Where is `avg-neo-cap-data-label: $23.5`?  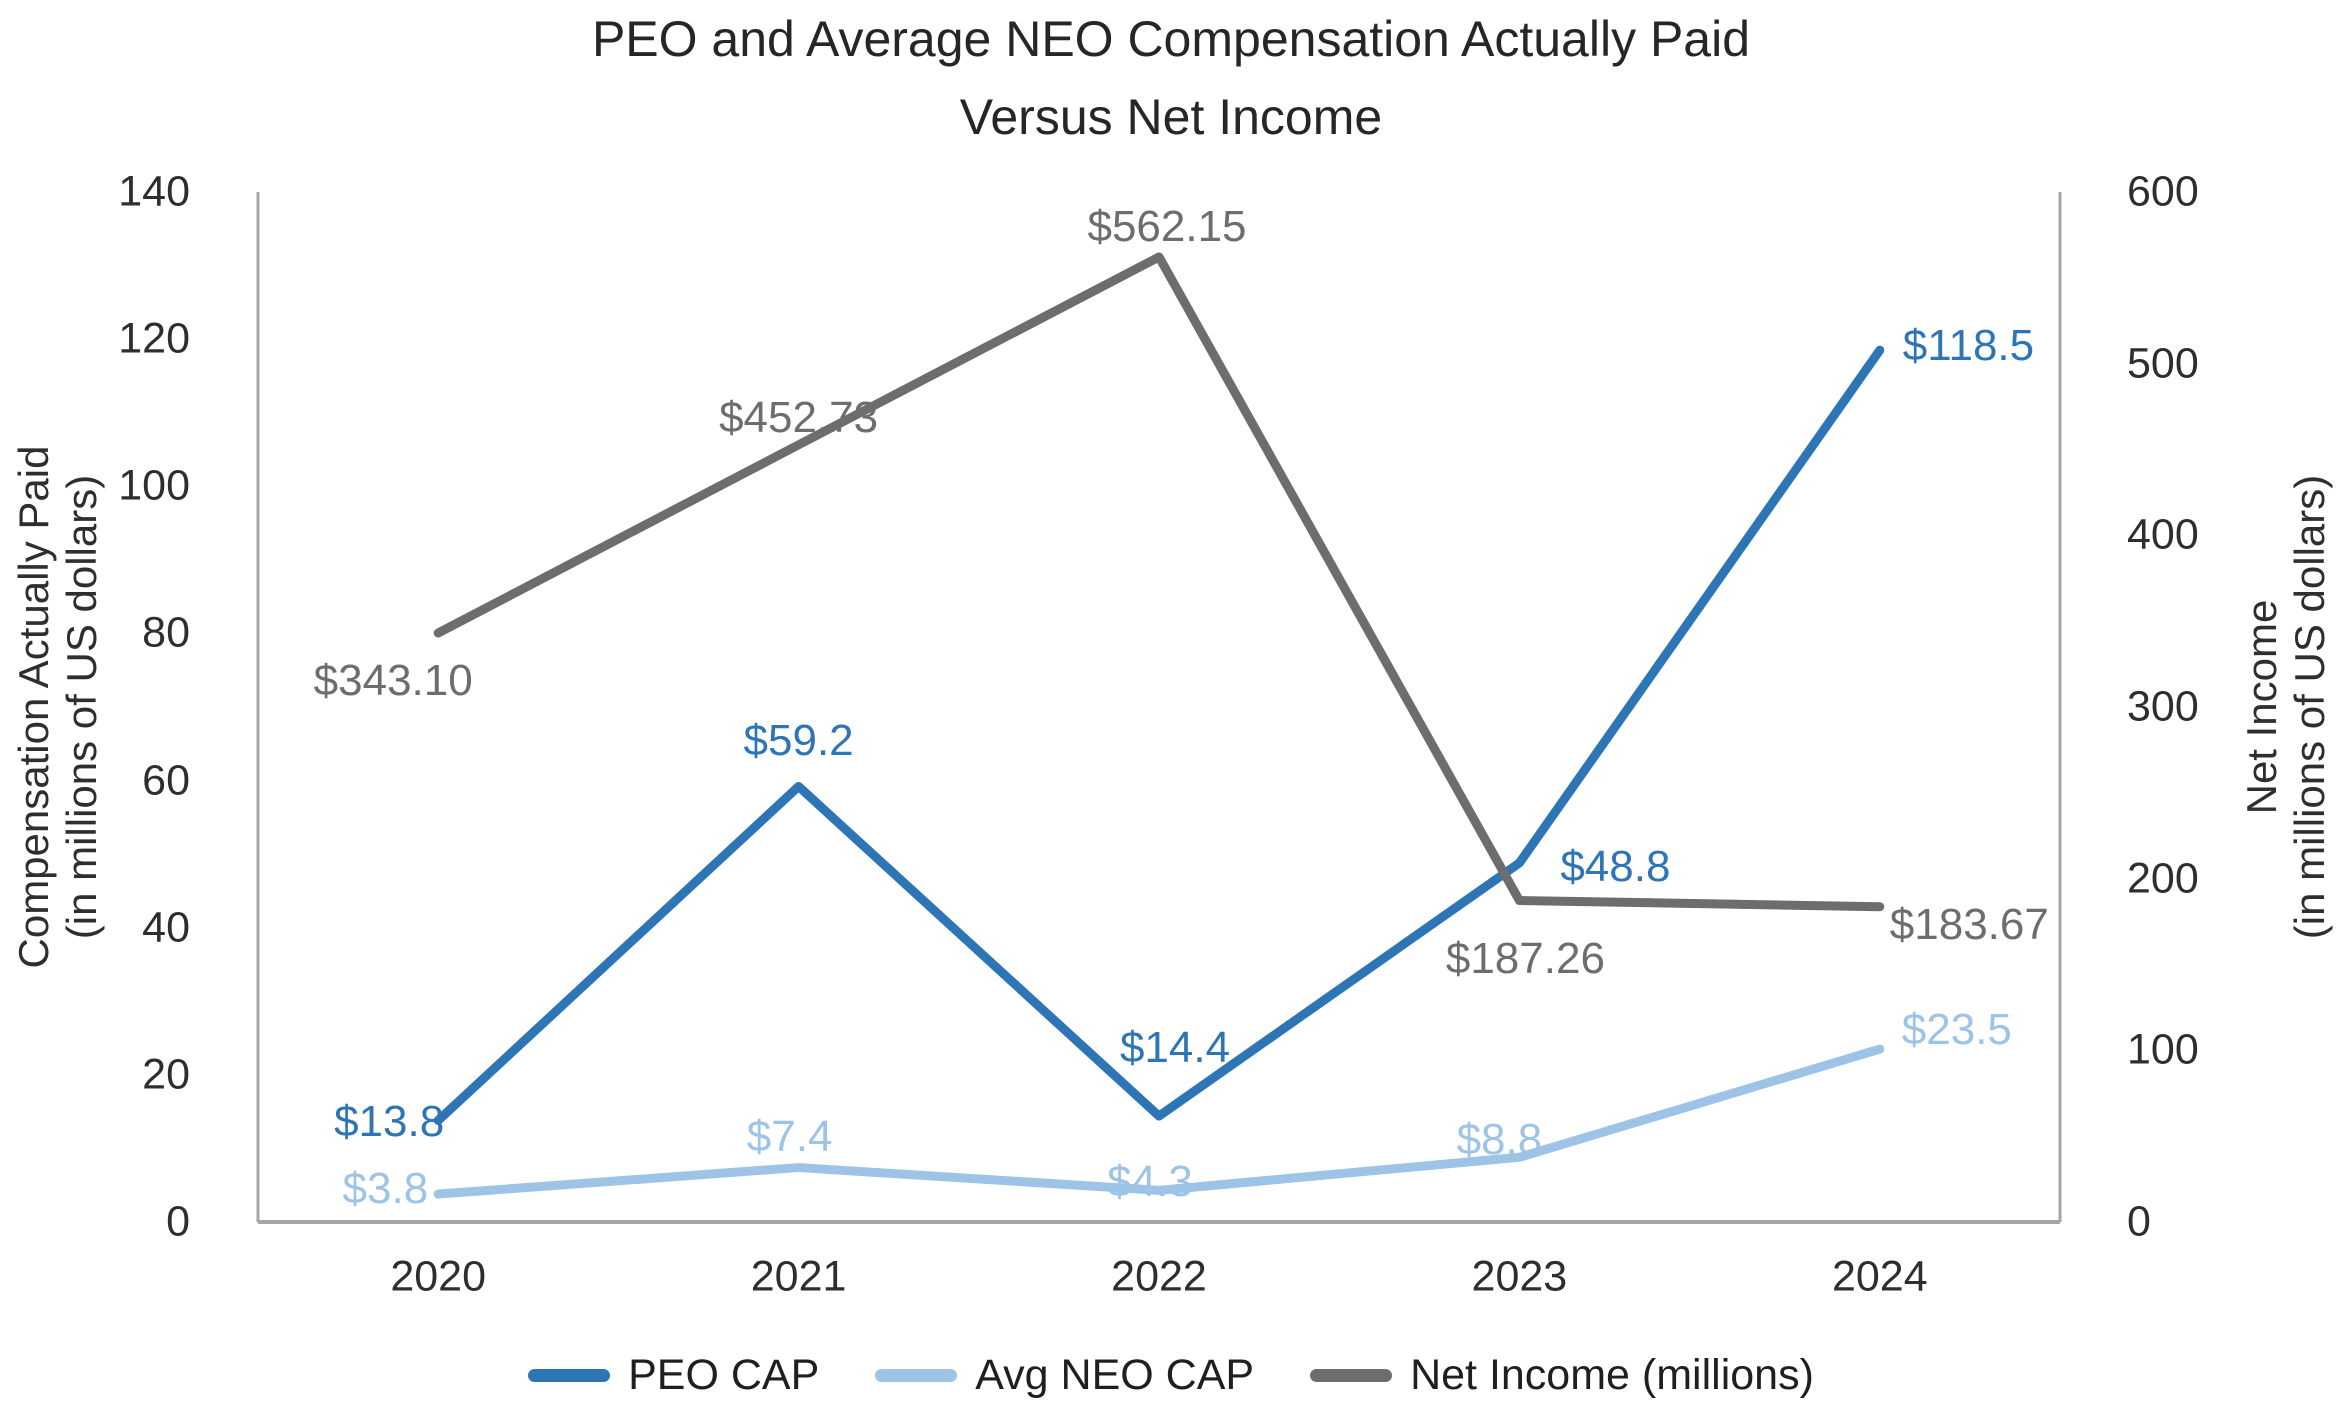 avg-neo-cap-data-label: $23.5 is located at coordinates (1956, 1030).